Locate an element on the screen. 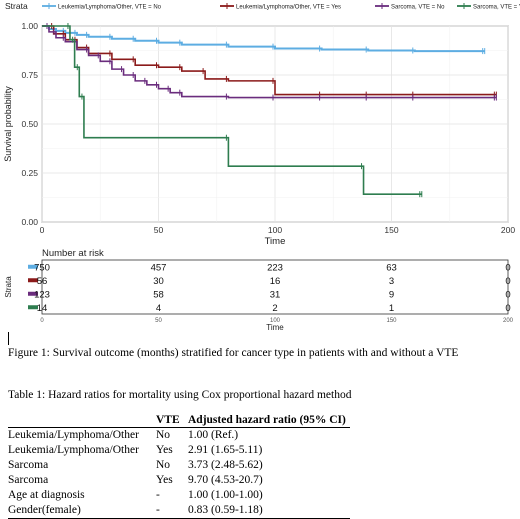 The image size is (520, 519). risk-count: 14 is located at coordinates (42, 308).